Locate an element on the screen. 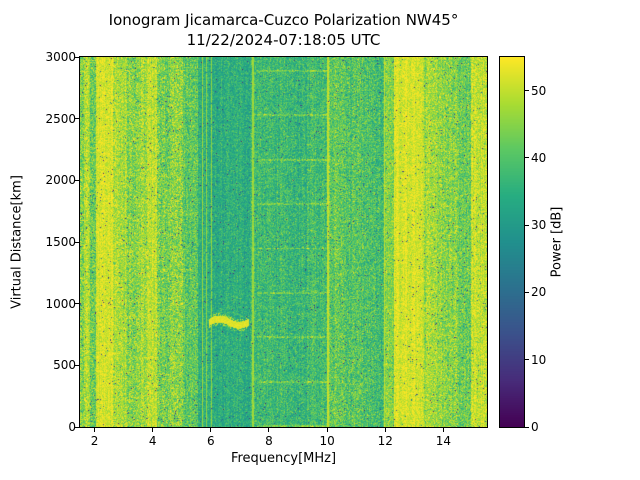 Image resolution: width=640 pixels, height=480 pixels. colorbar-tick-label: 30 is located at coordinates (539, 225).